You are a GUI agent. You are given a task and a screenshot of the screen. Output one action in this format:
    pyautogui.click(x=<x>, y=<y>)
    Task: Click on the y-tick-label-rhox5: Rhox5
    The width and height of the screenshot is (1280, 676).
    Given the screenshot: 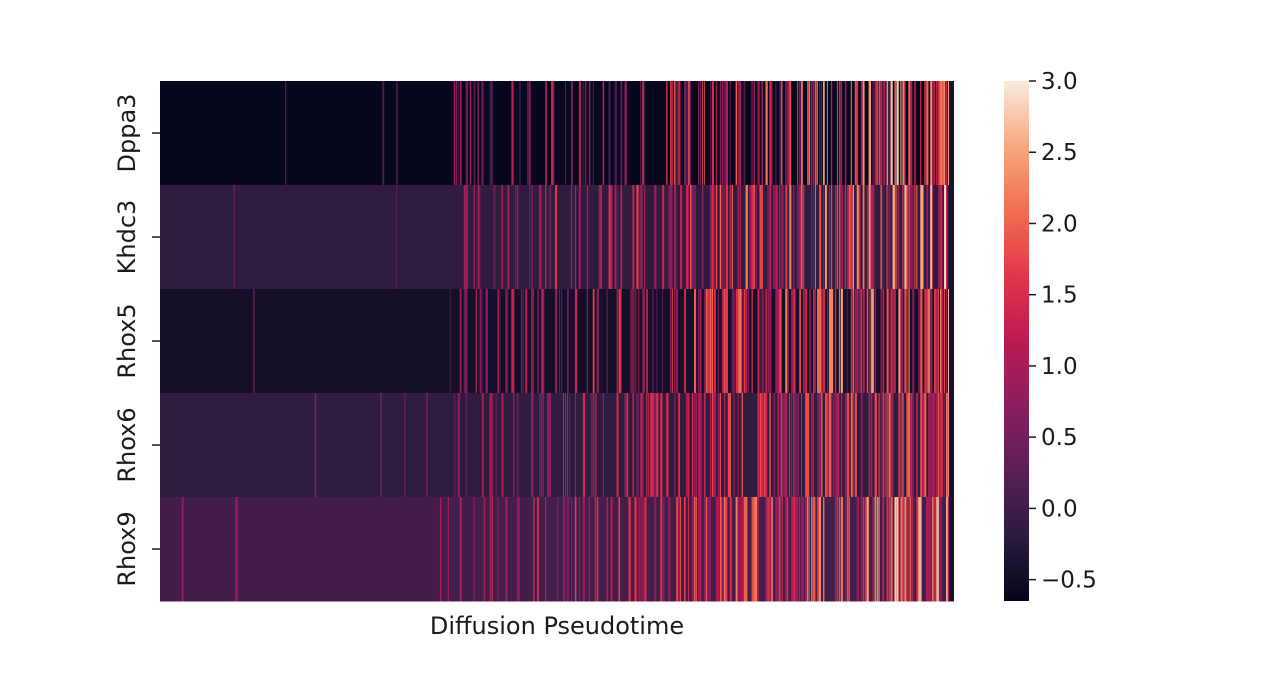 What is the action you would take?
    pyautogui.click(x=127, y=340)
    